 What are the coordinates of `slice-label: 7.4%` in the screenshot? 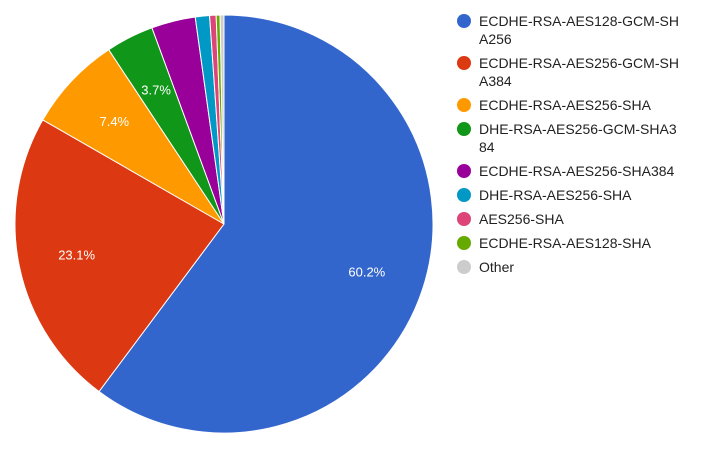 It's located at (114, 121).